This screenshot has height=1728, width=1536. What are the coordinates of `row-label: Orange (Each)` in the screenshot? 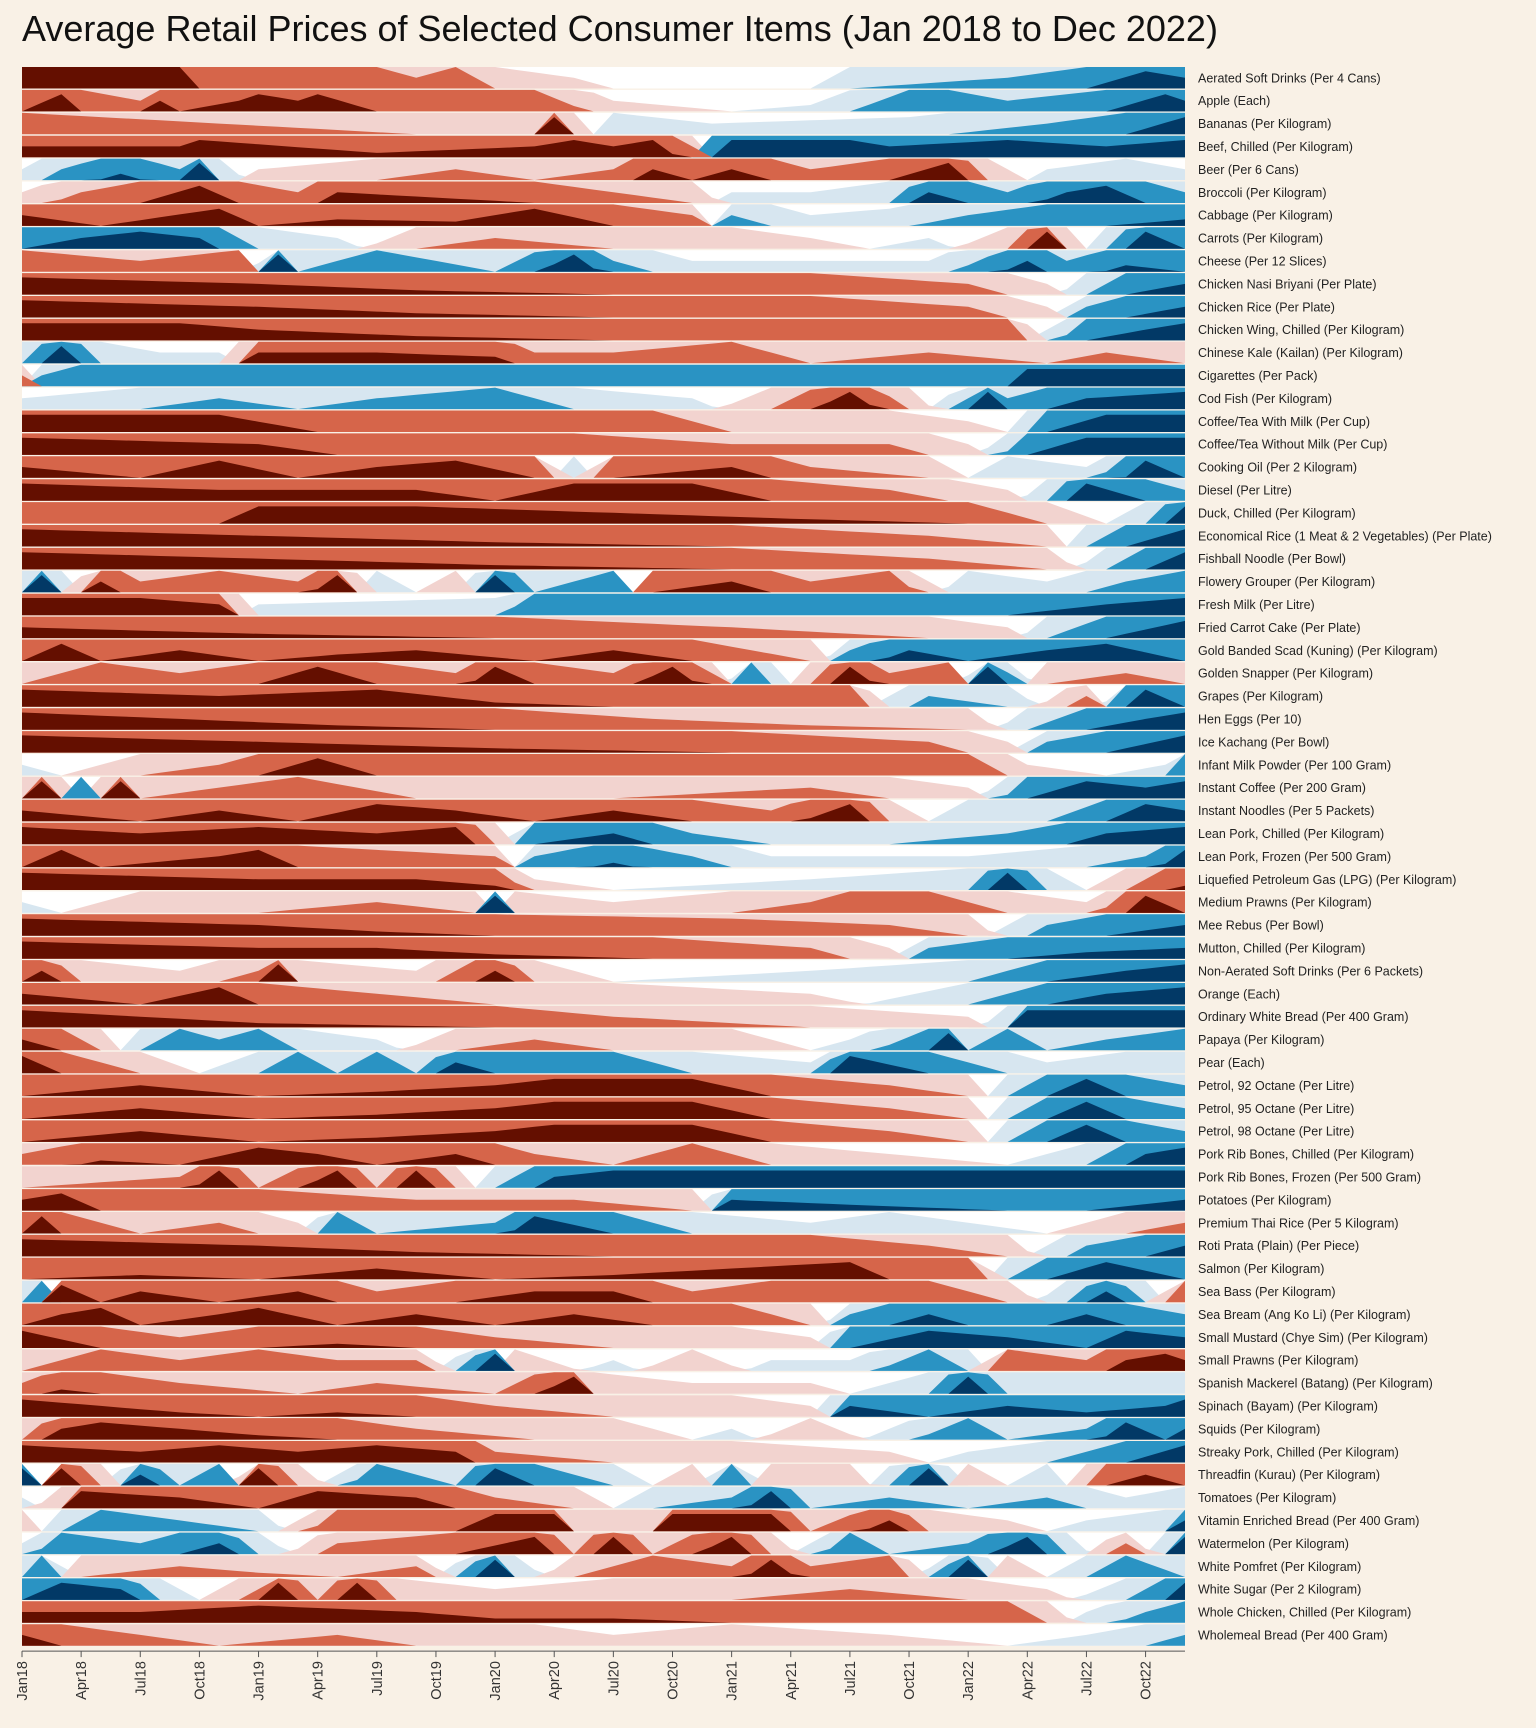 It's located at (1239, 994).